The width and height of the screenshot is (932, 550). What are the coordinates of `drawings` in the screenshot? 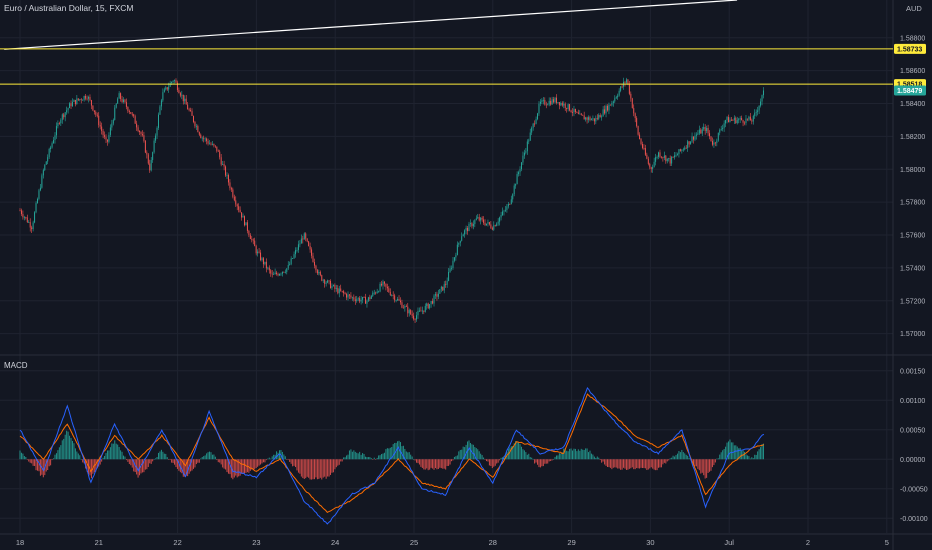 It's located at (446, 42).